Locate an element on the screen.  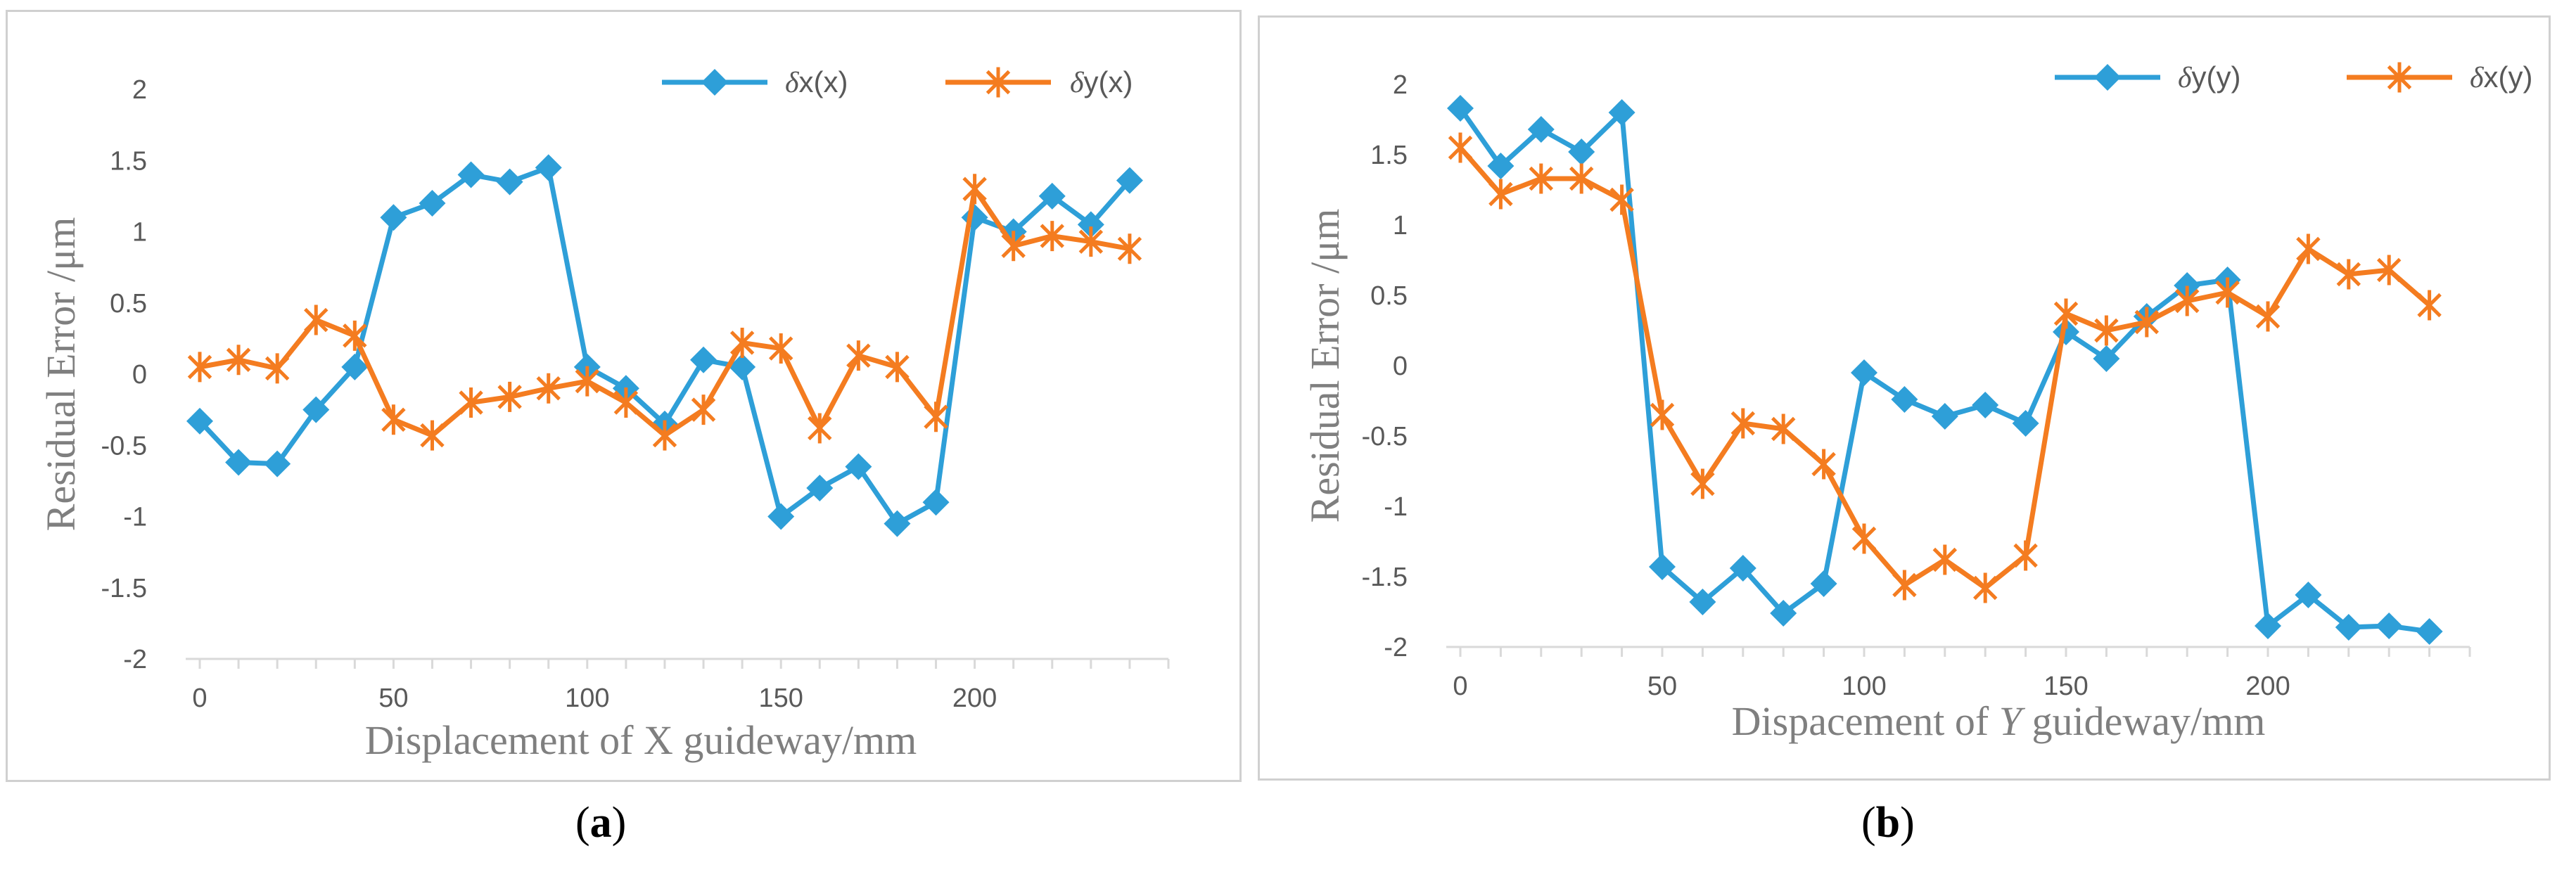
x-axis-title: Dispacement of Y guideway/mm is located at coordinates (1999, 721).